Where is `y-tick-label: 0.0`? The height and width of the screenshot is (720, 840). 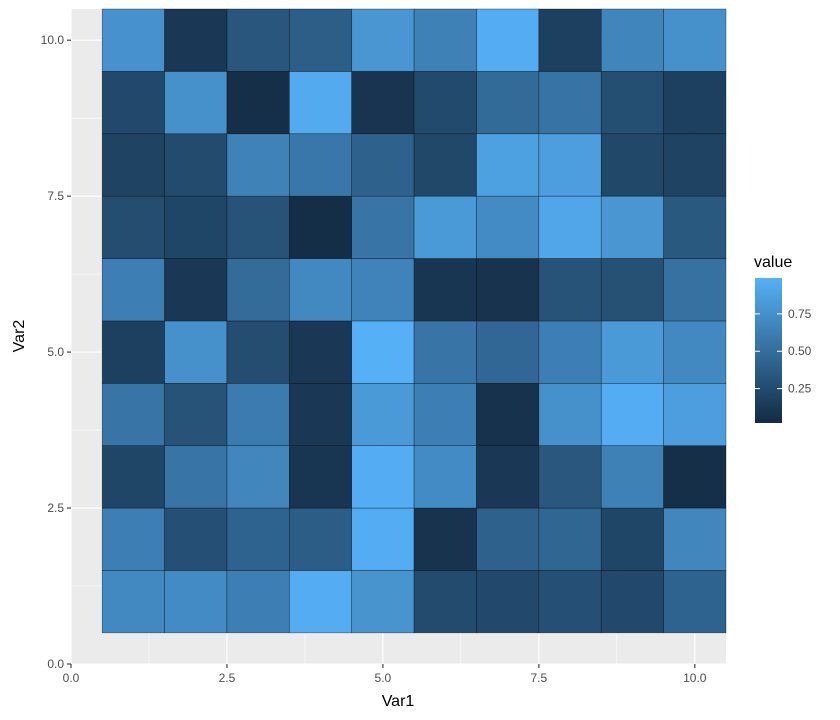
y-tick-label: 0.0 is located at coordinates (55, 664).